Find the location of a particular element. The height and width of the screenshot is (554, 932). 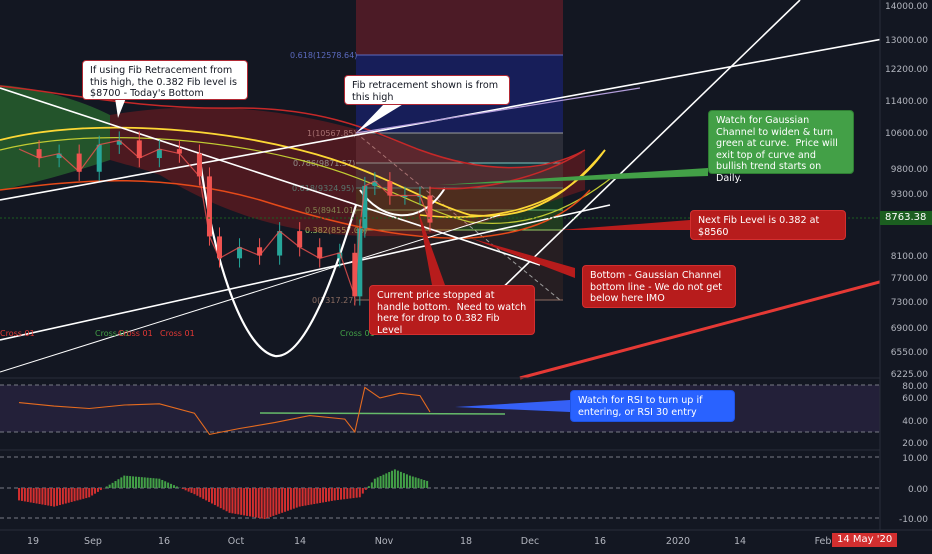

fib-label: 0(7317.27) is located at coordinates (334, 300).